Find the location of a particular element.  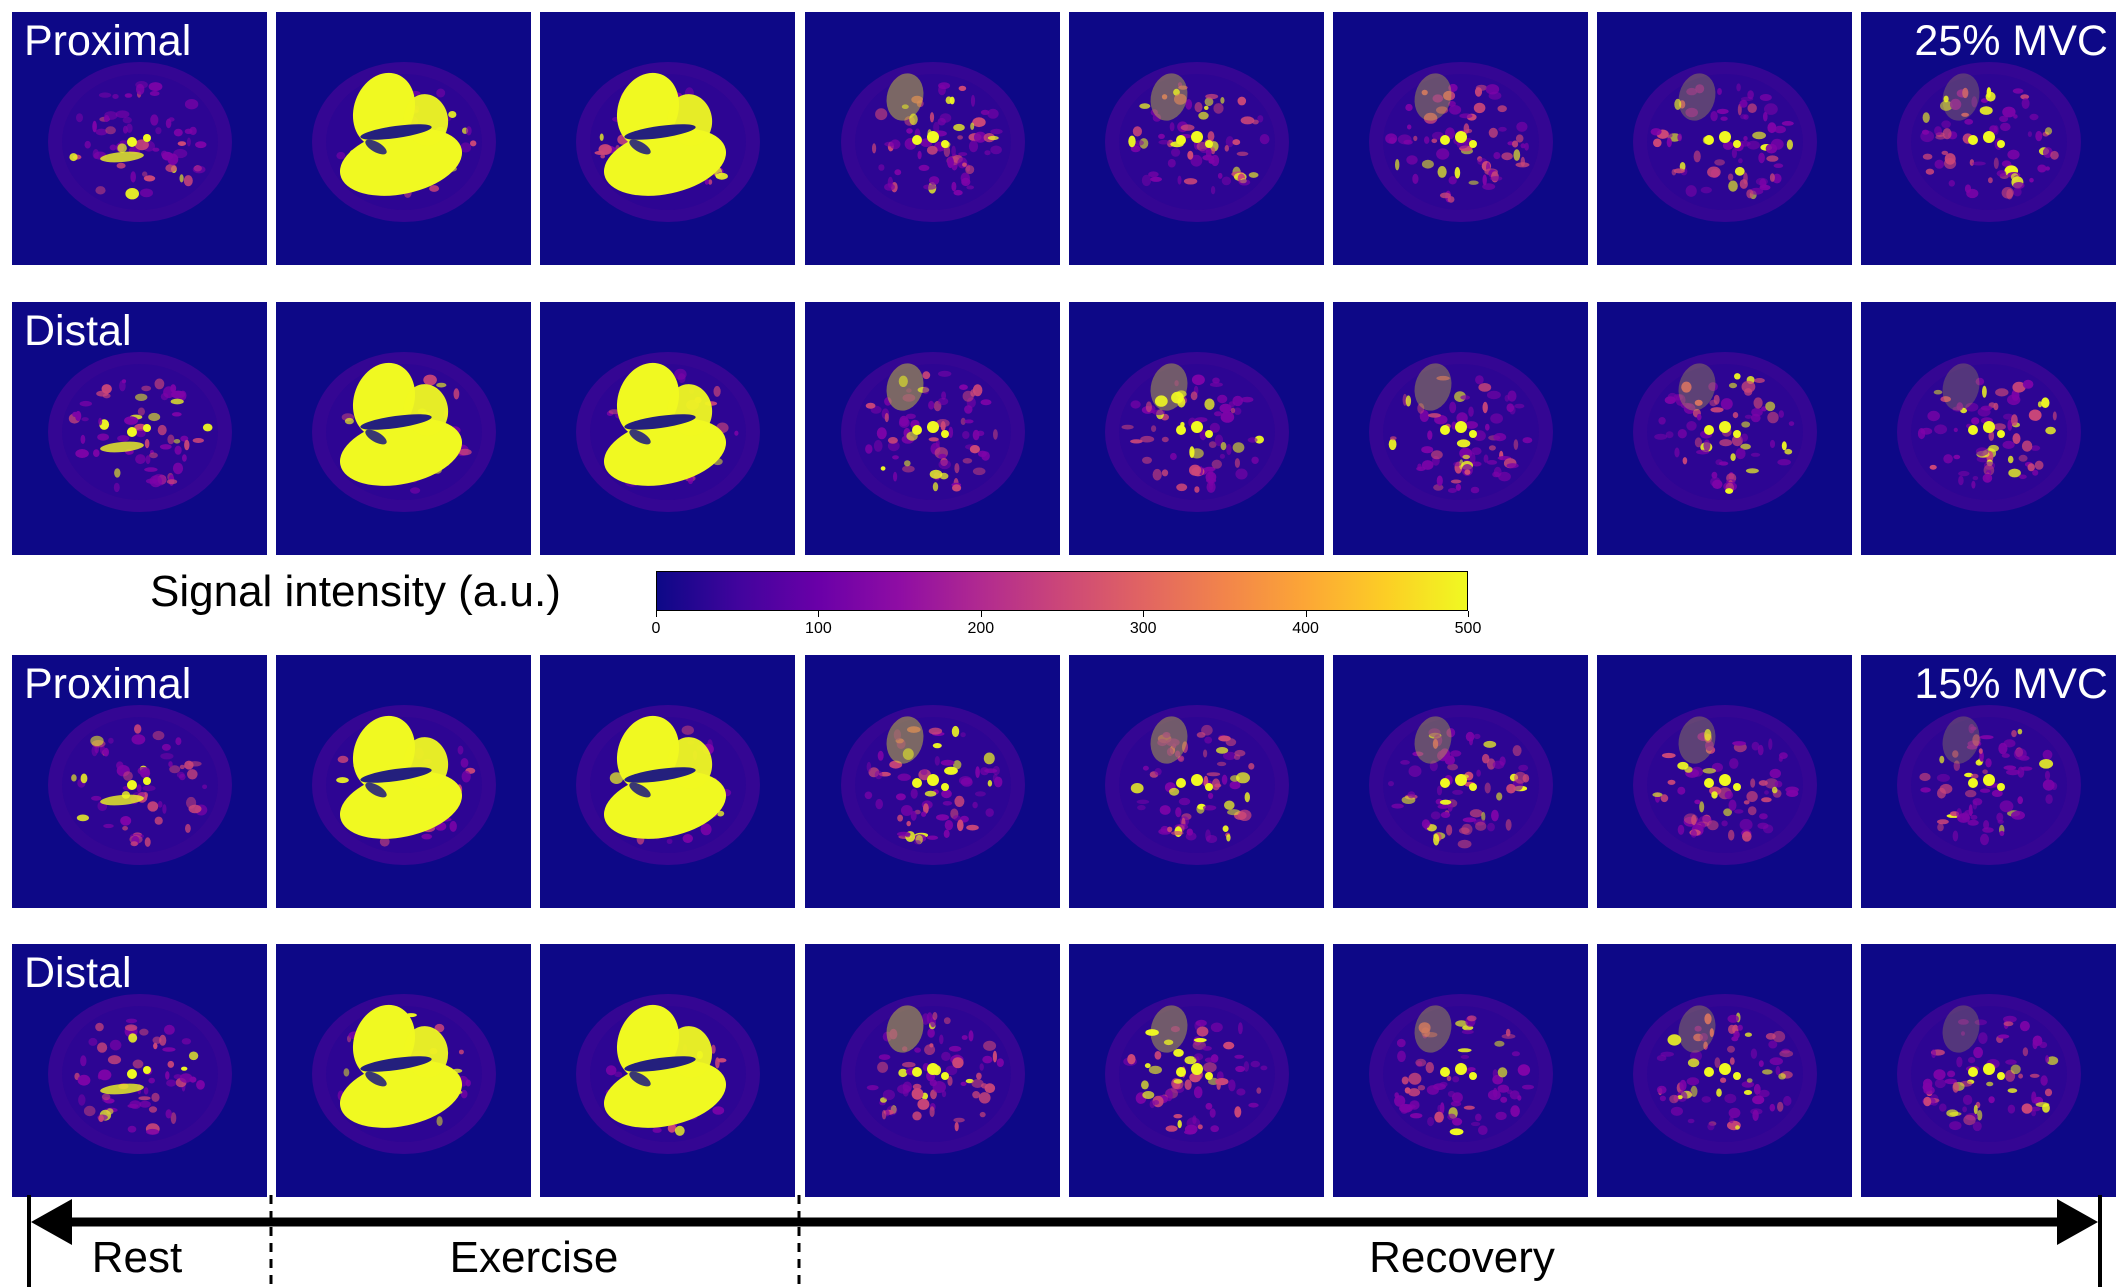

mri-panel-r2-c7 is located at coordinates (1724, 428).